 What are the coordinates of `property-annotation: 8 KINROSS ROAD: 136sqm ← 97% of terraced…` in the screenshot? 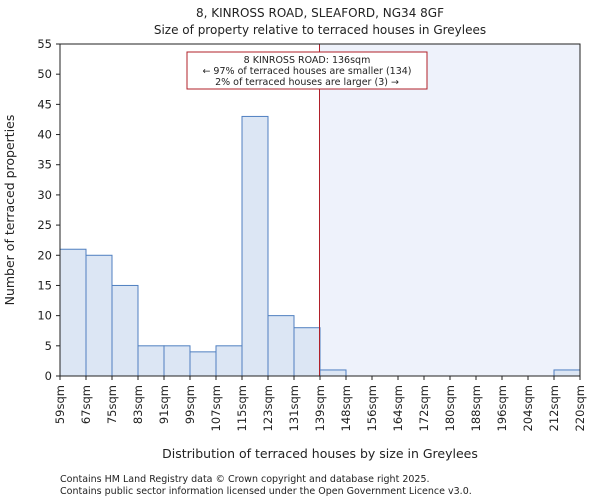 It's located at (307, 70).